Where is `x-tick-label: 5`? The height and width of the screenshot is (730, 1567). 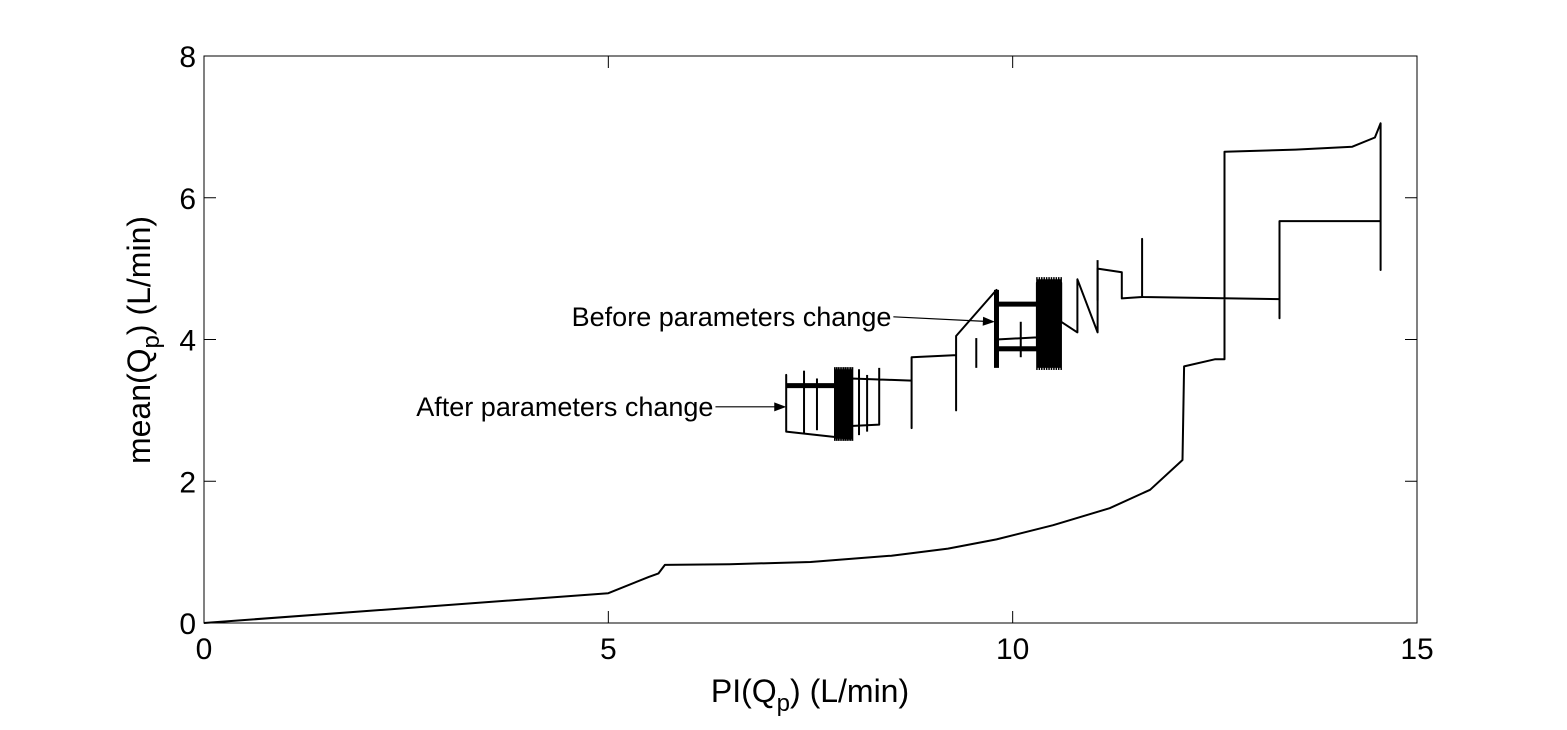
x-tick-label: 5 is located at coordinates (608, 649).